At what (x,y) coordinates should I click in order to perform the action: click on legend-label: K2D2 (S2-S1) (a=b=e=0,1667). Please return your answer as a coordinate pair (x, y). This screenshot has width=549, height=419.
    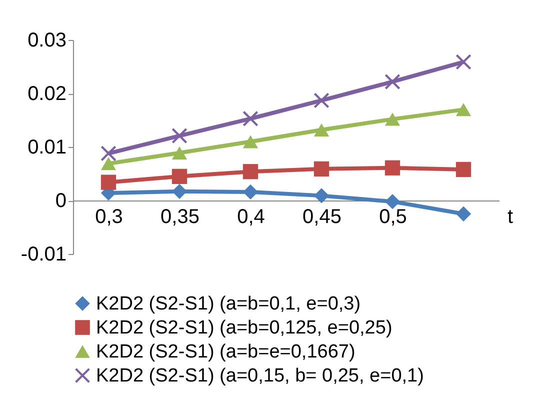
    Looking at the image, I should click on (226, 352).